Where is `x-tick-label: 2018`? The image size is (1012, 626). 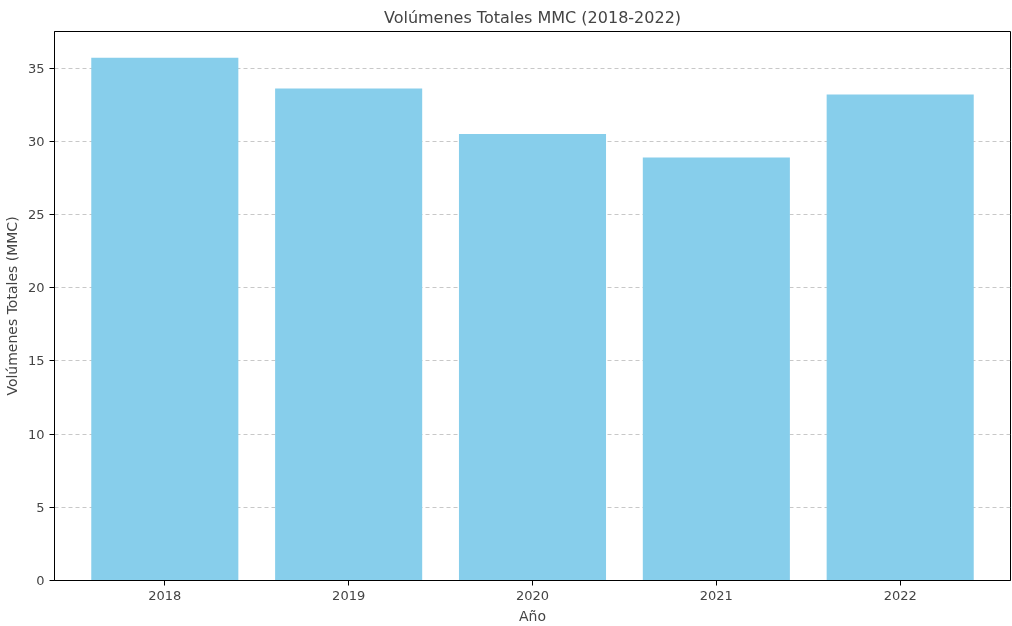 x-tick-label: 2018 is located at coordinates (165, 595).